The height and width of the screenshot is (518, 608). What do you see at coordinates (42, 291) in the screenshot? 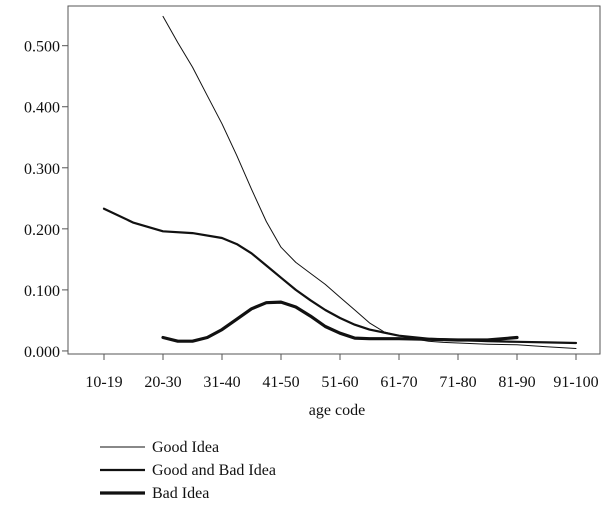
I see `y-tick-label: 0.100` at bounding box center [42, 291].